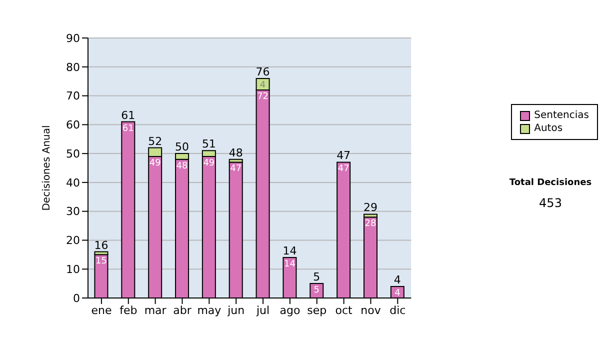  Describe the element at coordinates (155, 141) in the screenshot. I see `total-label: 52` at that location.